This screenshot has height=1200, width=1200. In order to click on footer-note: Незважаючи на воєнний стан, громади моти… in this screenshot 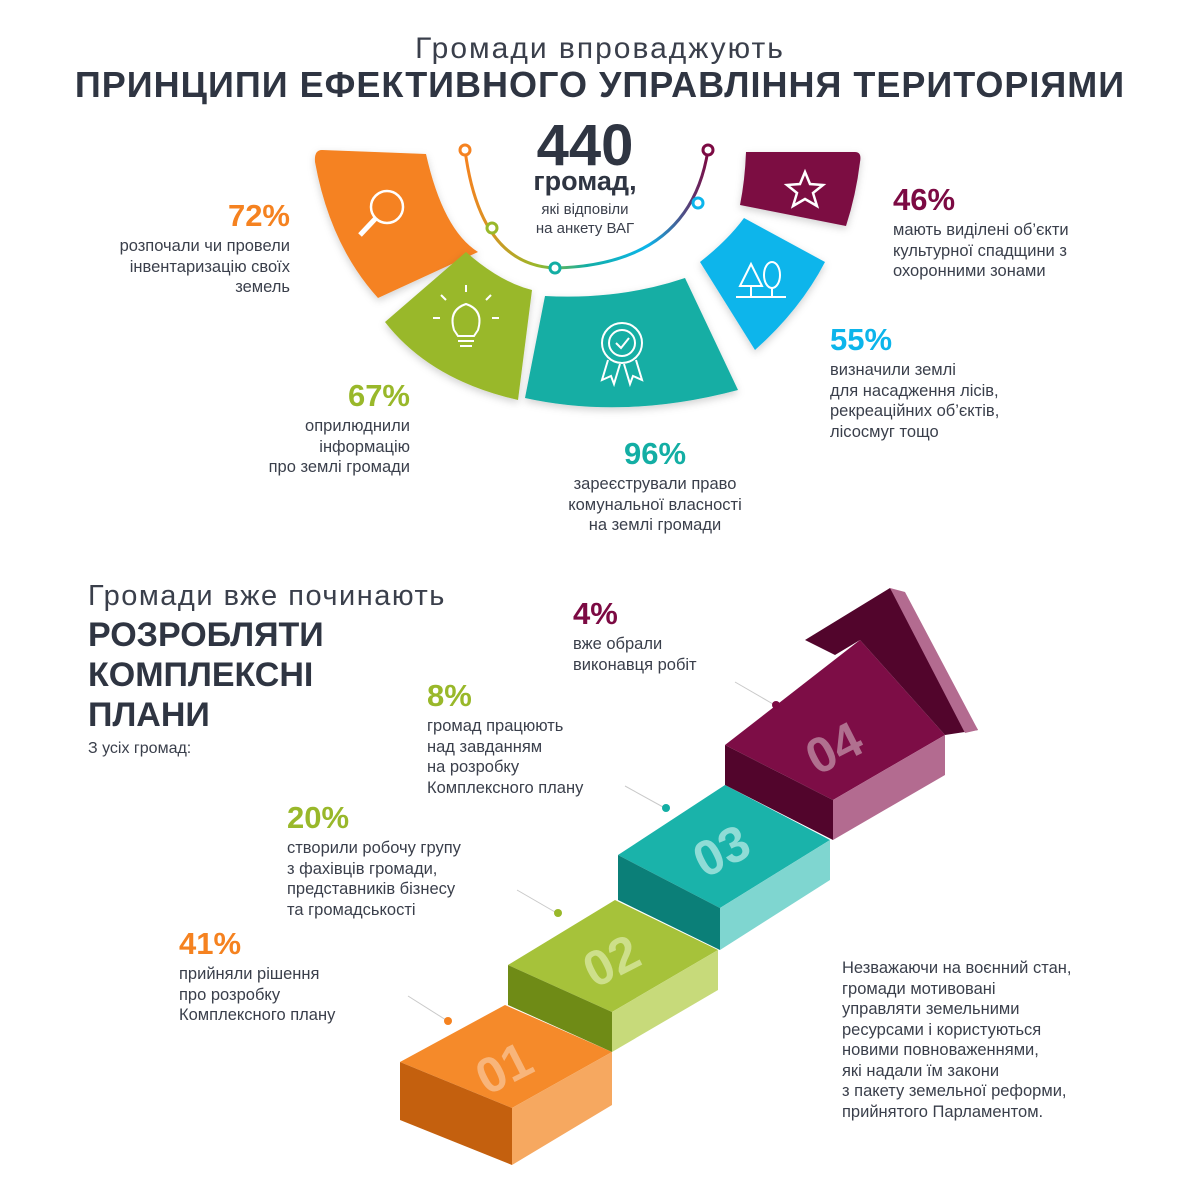, I will do `click(957, 1040)`.